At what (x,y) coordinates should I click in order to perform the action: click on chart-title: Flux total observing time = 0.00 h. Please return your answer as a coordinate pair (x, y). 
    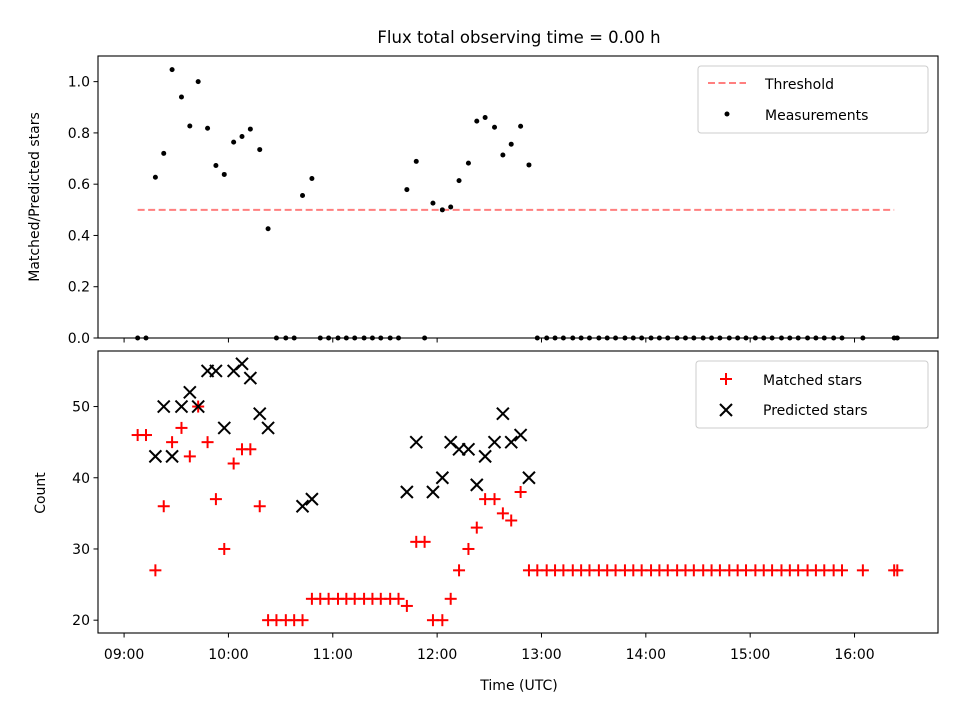
    Looking at the image, I should click on (518, 37).